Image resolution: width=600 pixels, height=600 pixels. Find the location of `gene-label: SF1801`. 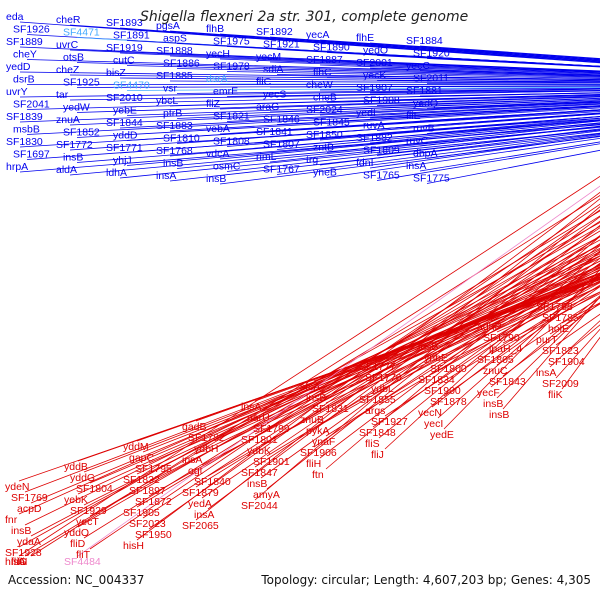

gene-label: SF1801 is located at coordinates (259, 440).